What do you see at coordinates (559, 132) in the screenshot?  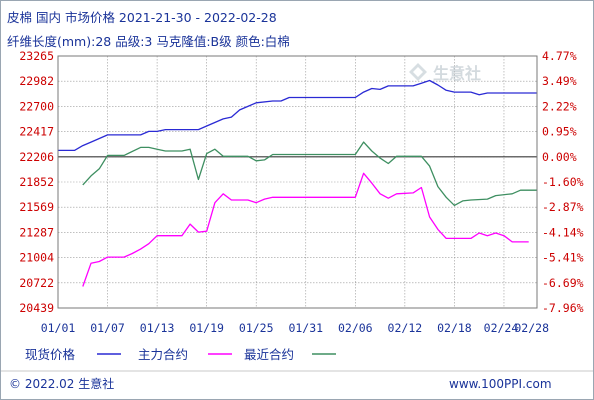 I see `right-tick-label: 0.95%` at bounding box center [559, 132].